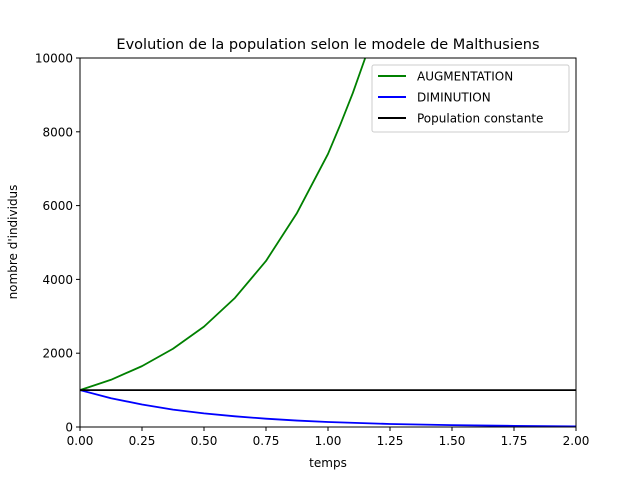 Image resolution: width=640 pixels, height=480 pixels. What do you see at coordinates (204, 441) in the screenshot?
I see `x-tick-label: 0.50` at bounding box center [204, 441].